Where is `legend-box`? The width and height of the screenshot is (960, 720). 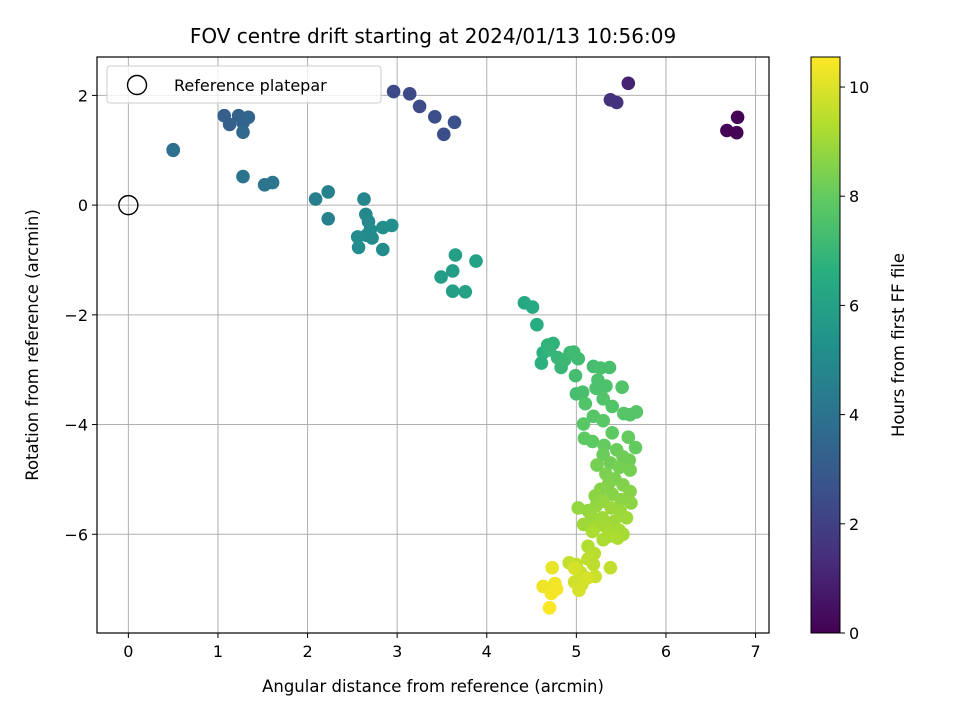 legend-box is located at coordinates (244, 84).